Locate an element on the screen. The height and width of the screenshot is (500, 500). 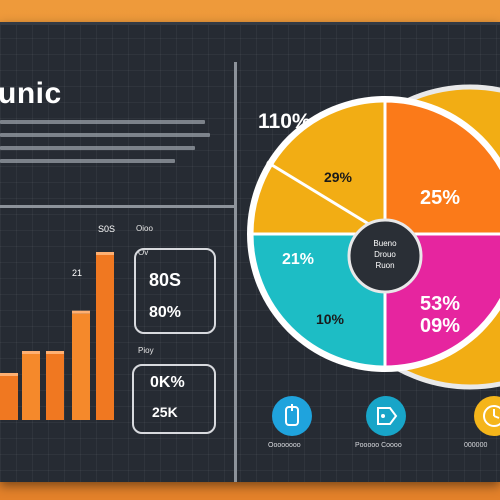
pie-center-text: Drouo is located at coordinates (385, 254).